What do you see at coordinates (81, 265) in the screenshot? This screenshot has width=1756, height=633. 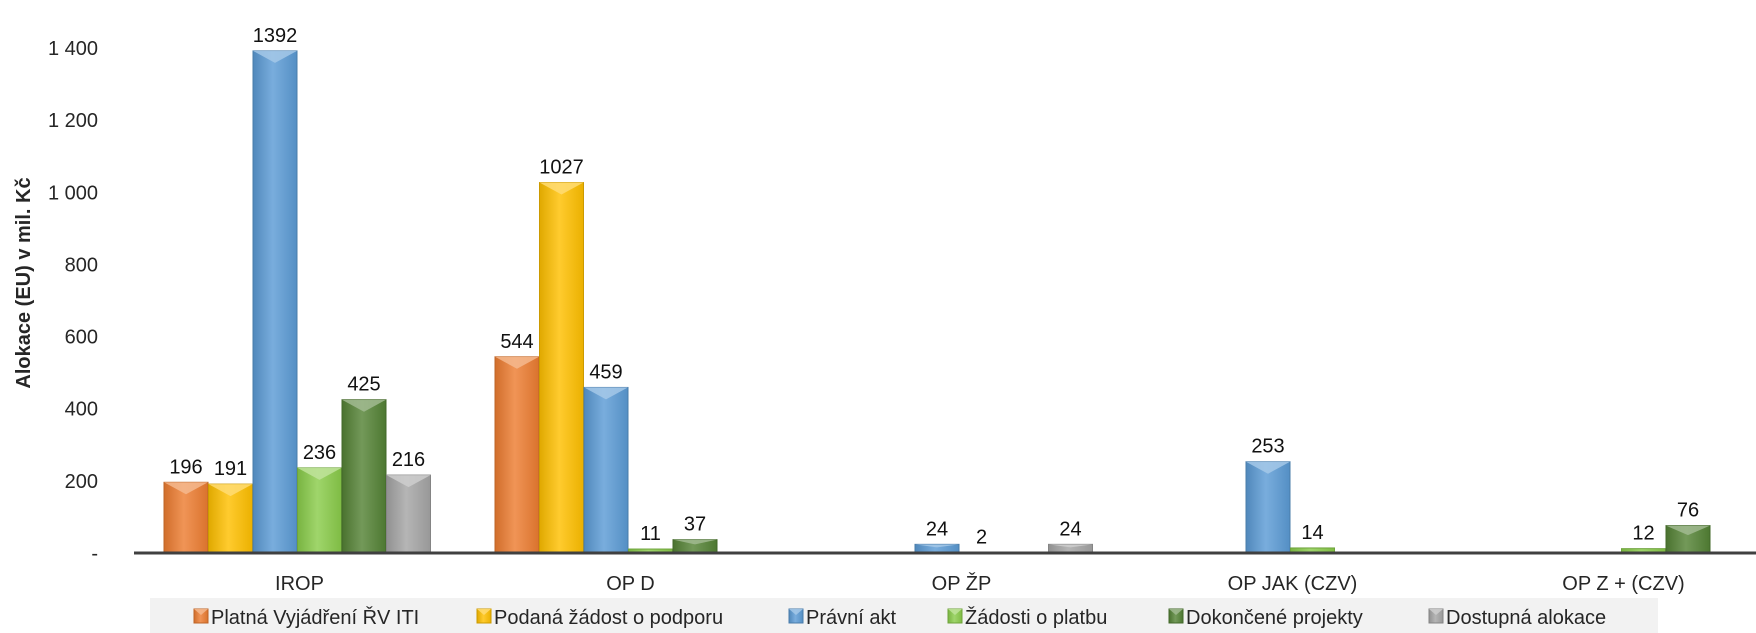 I see `y-tick-label: 800` at bounding box center [81, 265].